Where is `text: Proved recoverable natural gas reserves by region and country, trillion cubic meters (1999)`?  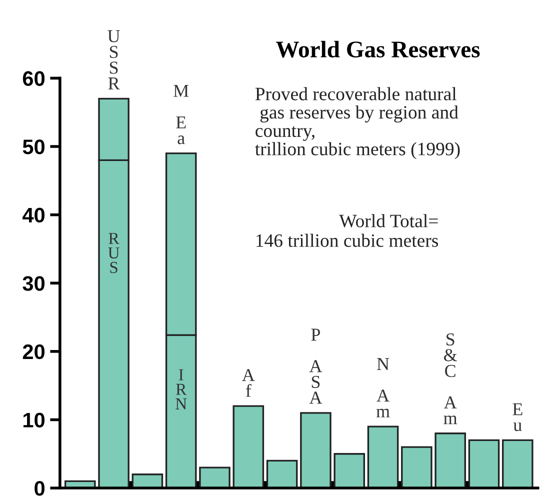 text: Proved recoverable natural gas reserves by region and country, trillion cubic meters (1999) is located at coordinates (357, 123).